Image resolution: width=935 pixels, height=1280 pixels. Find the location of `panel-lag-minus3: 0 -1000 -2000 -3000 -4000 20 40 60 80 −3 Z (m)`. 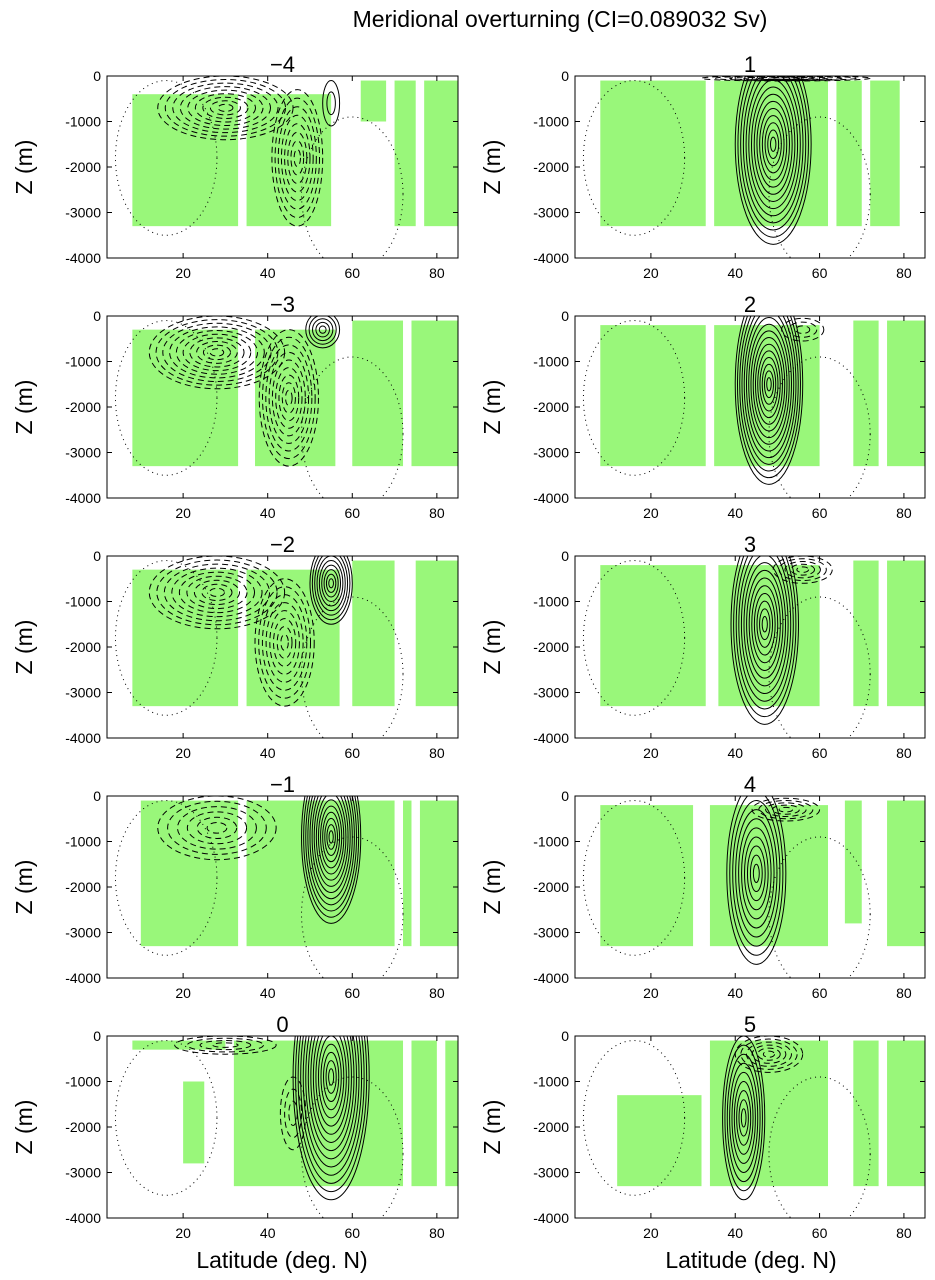

panel-lag-minus3: 0 -1000 -2000 -3000 -4000 20 40 60 80 −3 Z (m) is located at coordinates (235, 406).